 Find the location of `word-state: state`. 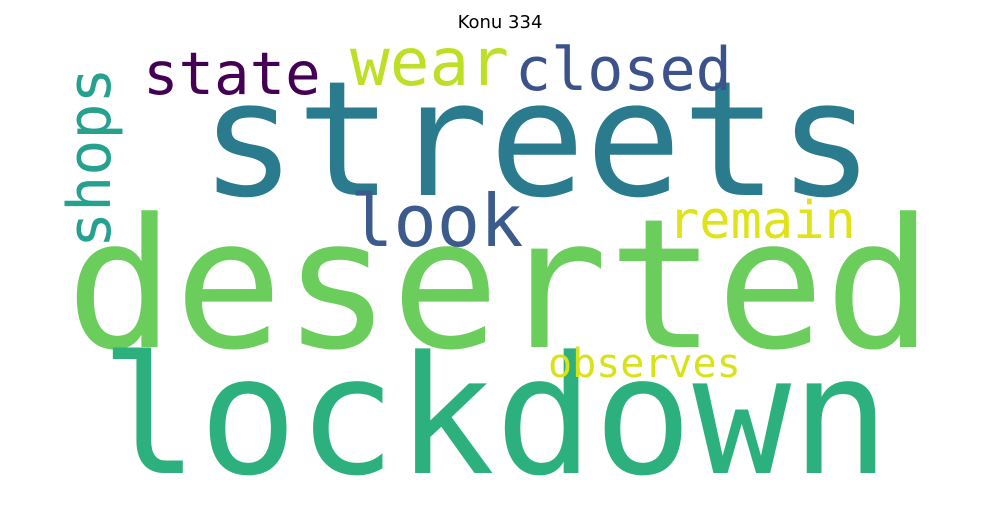

word-state: state is located at coordinates (232, 73).